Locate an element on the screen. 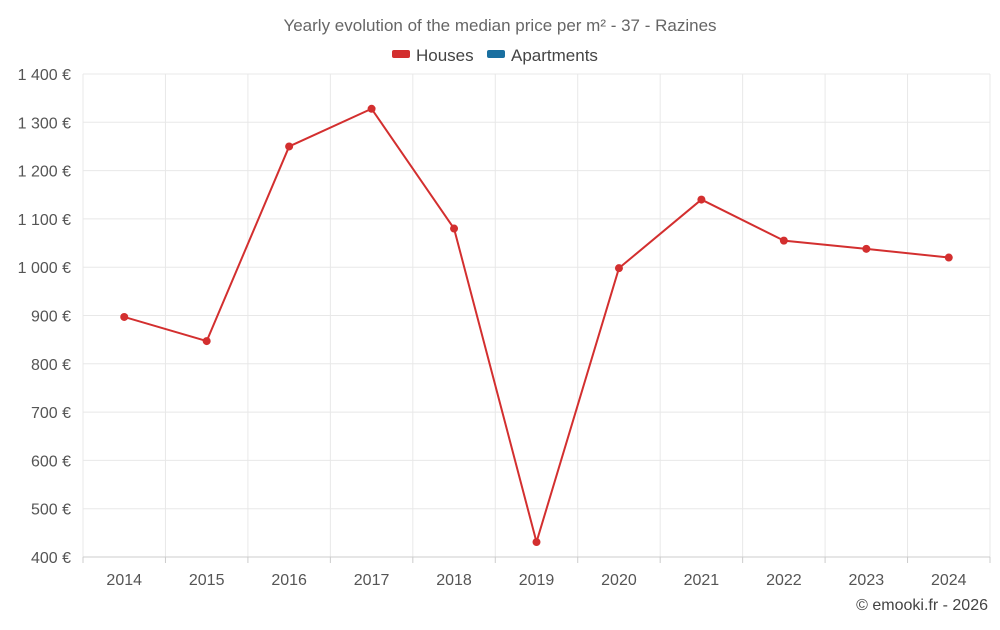 The height and width of the screenshot is (630, 1000). data-point-houses-2017 is located at coordinates (371, 108).